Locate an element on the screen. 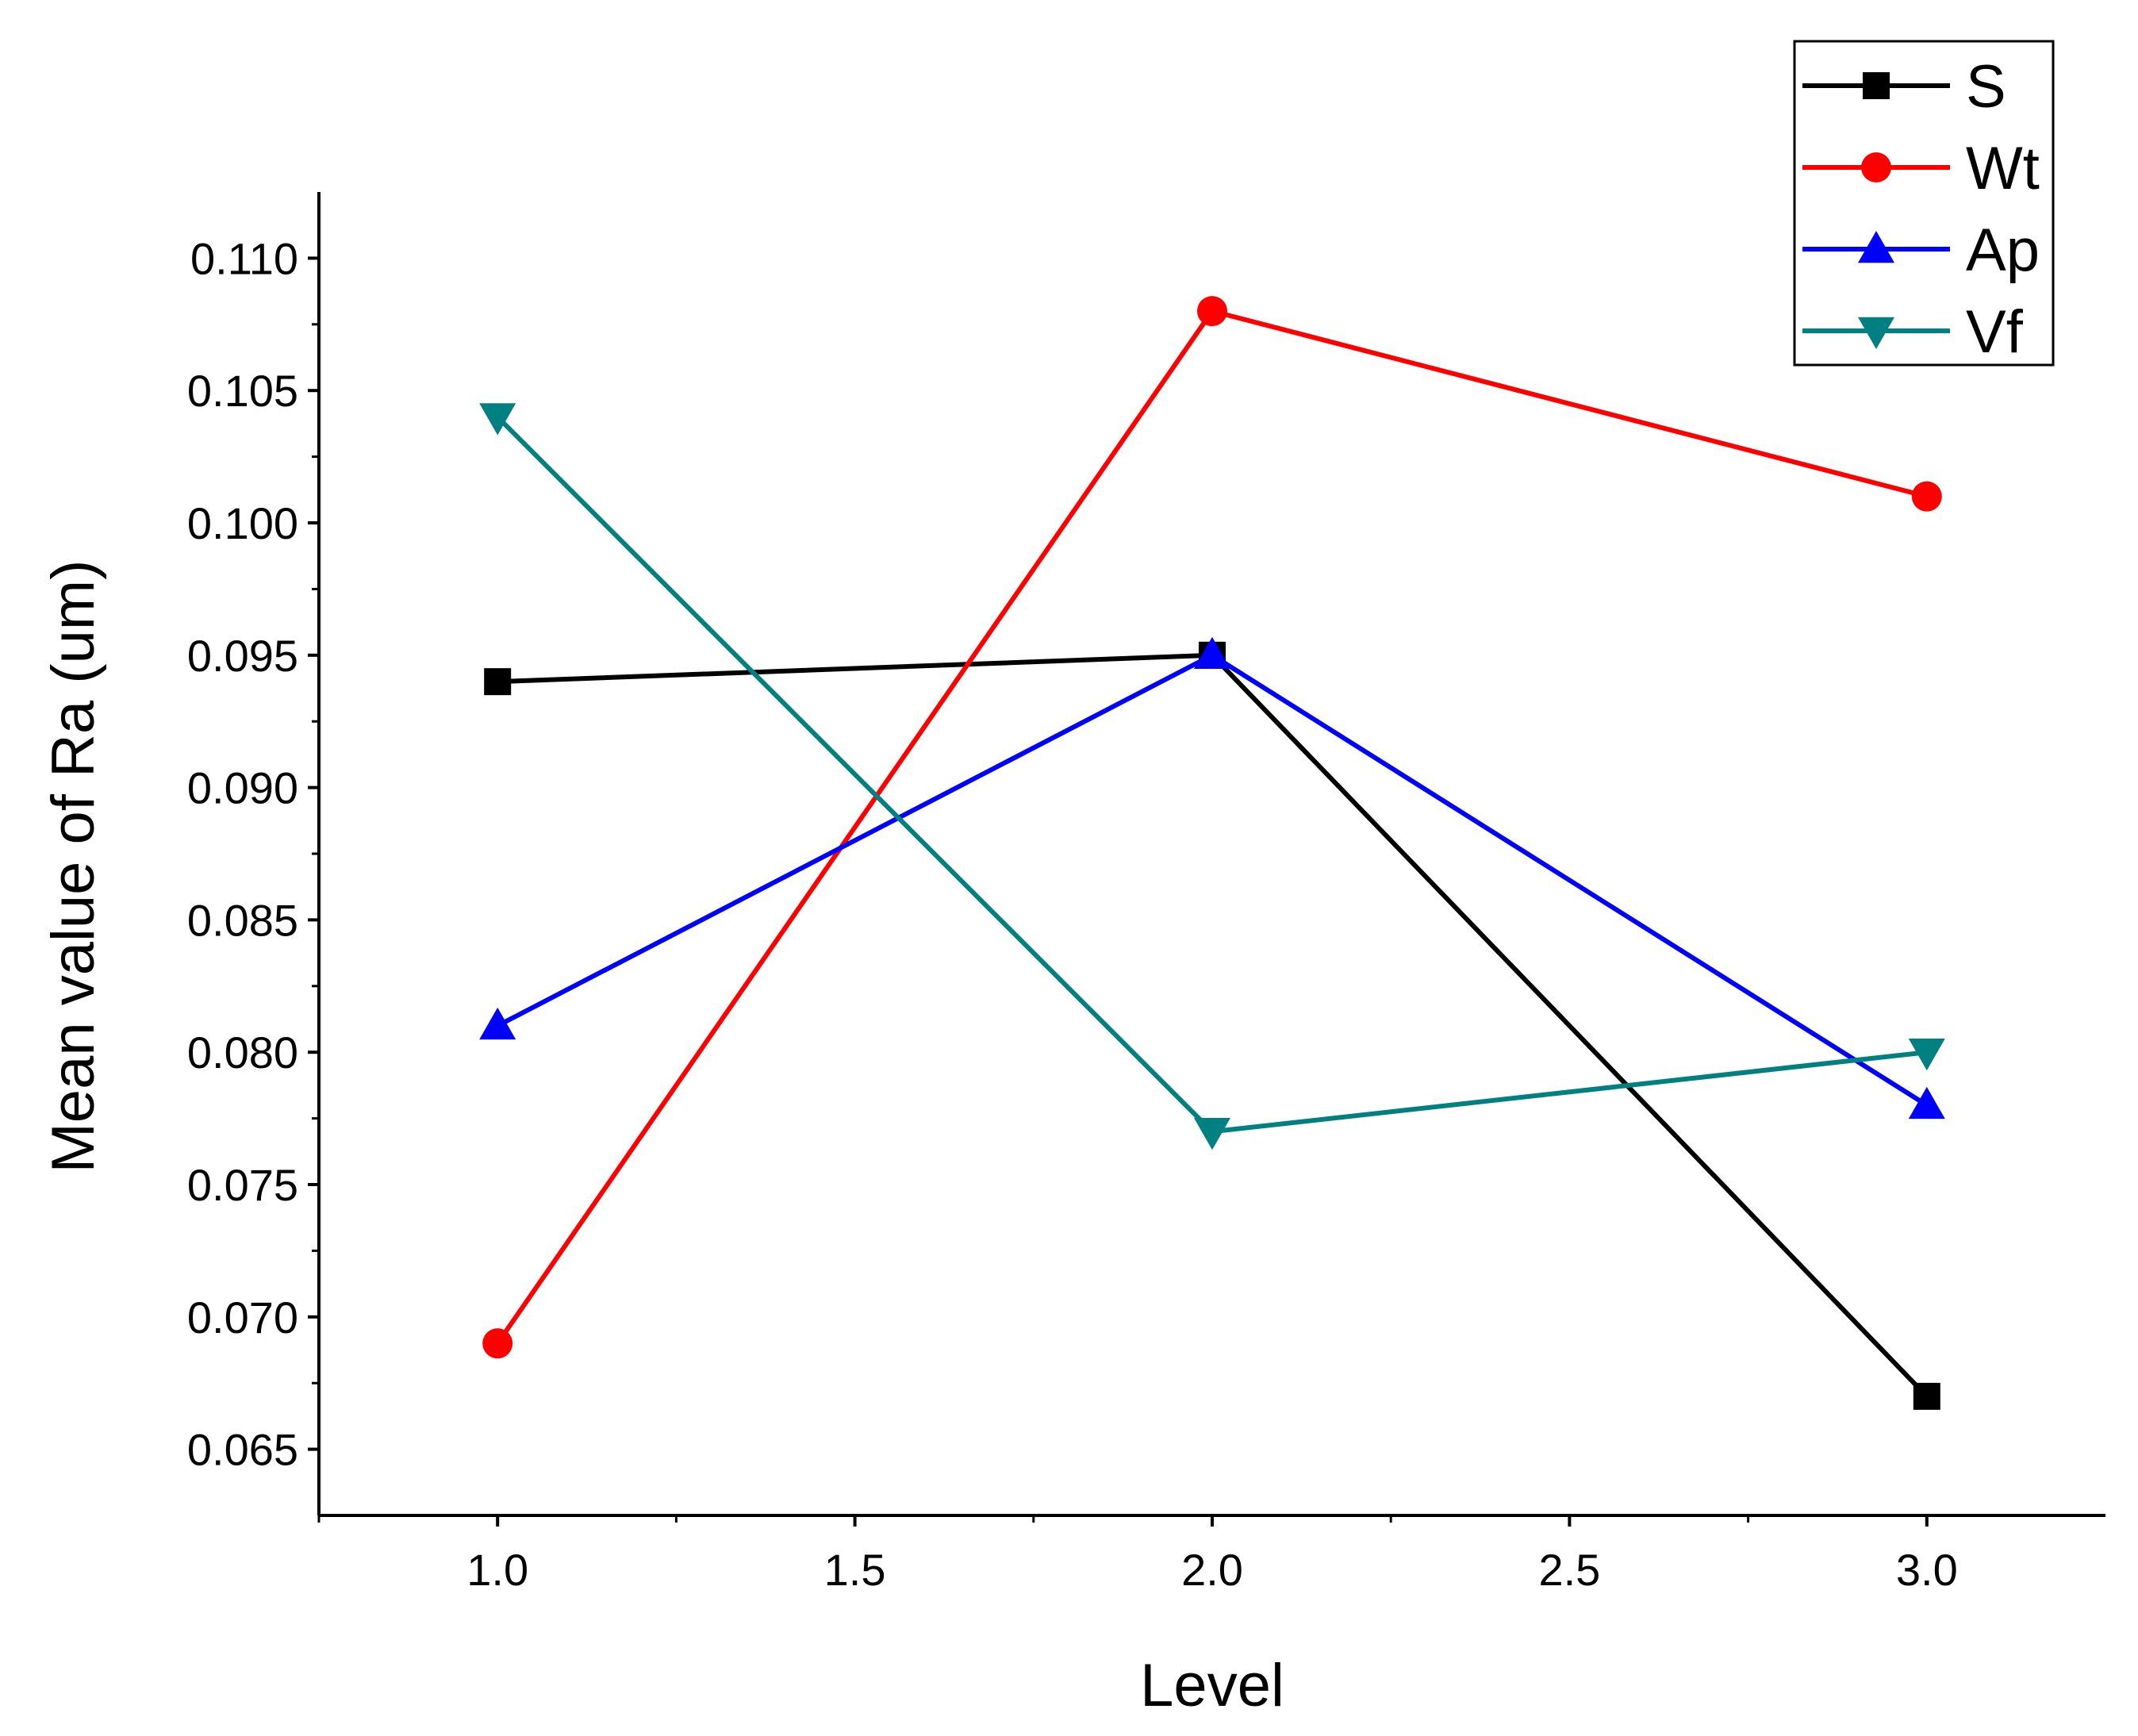  y-tick-label: 0.105 is located at coordinates (242, 391).